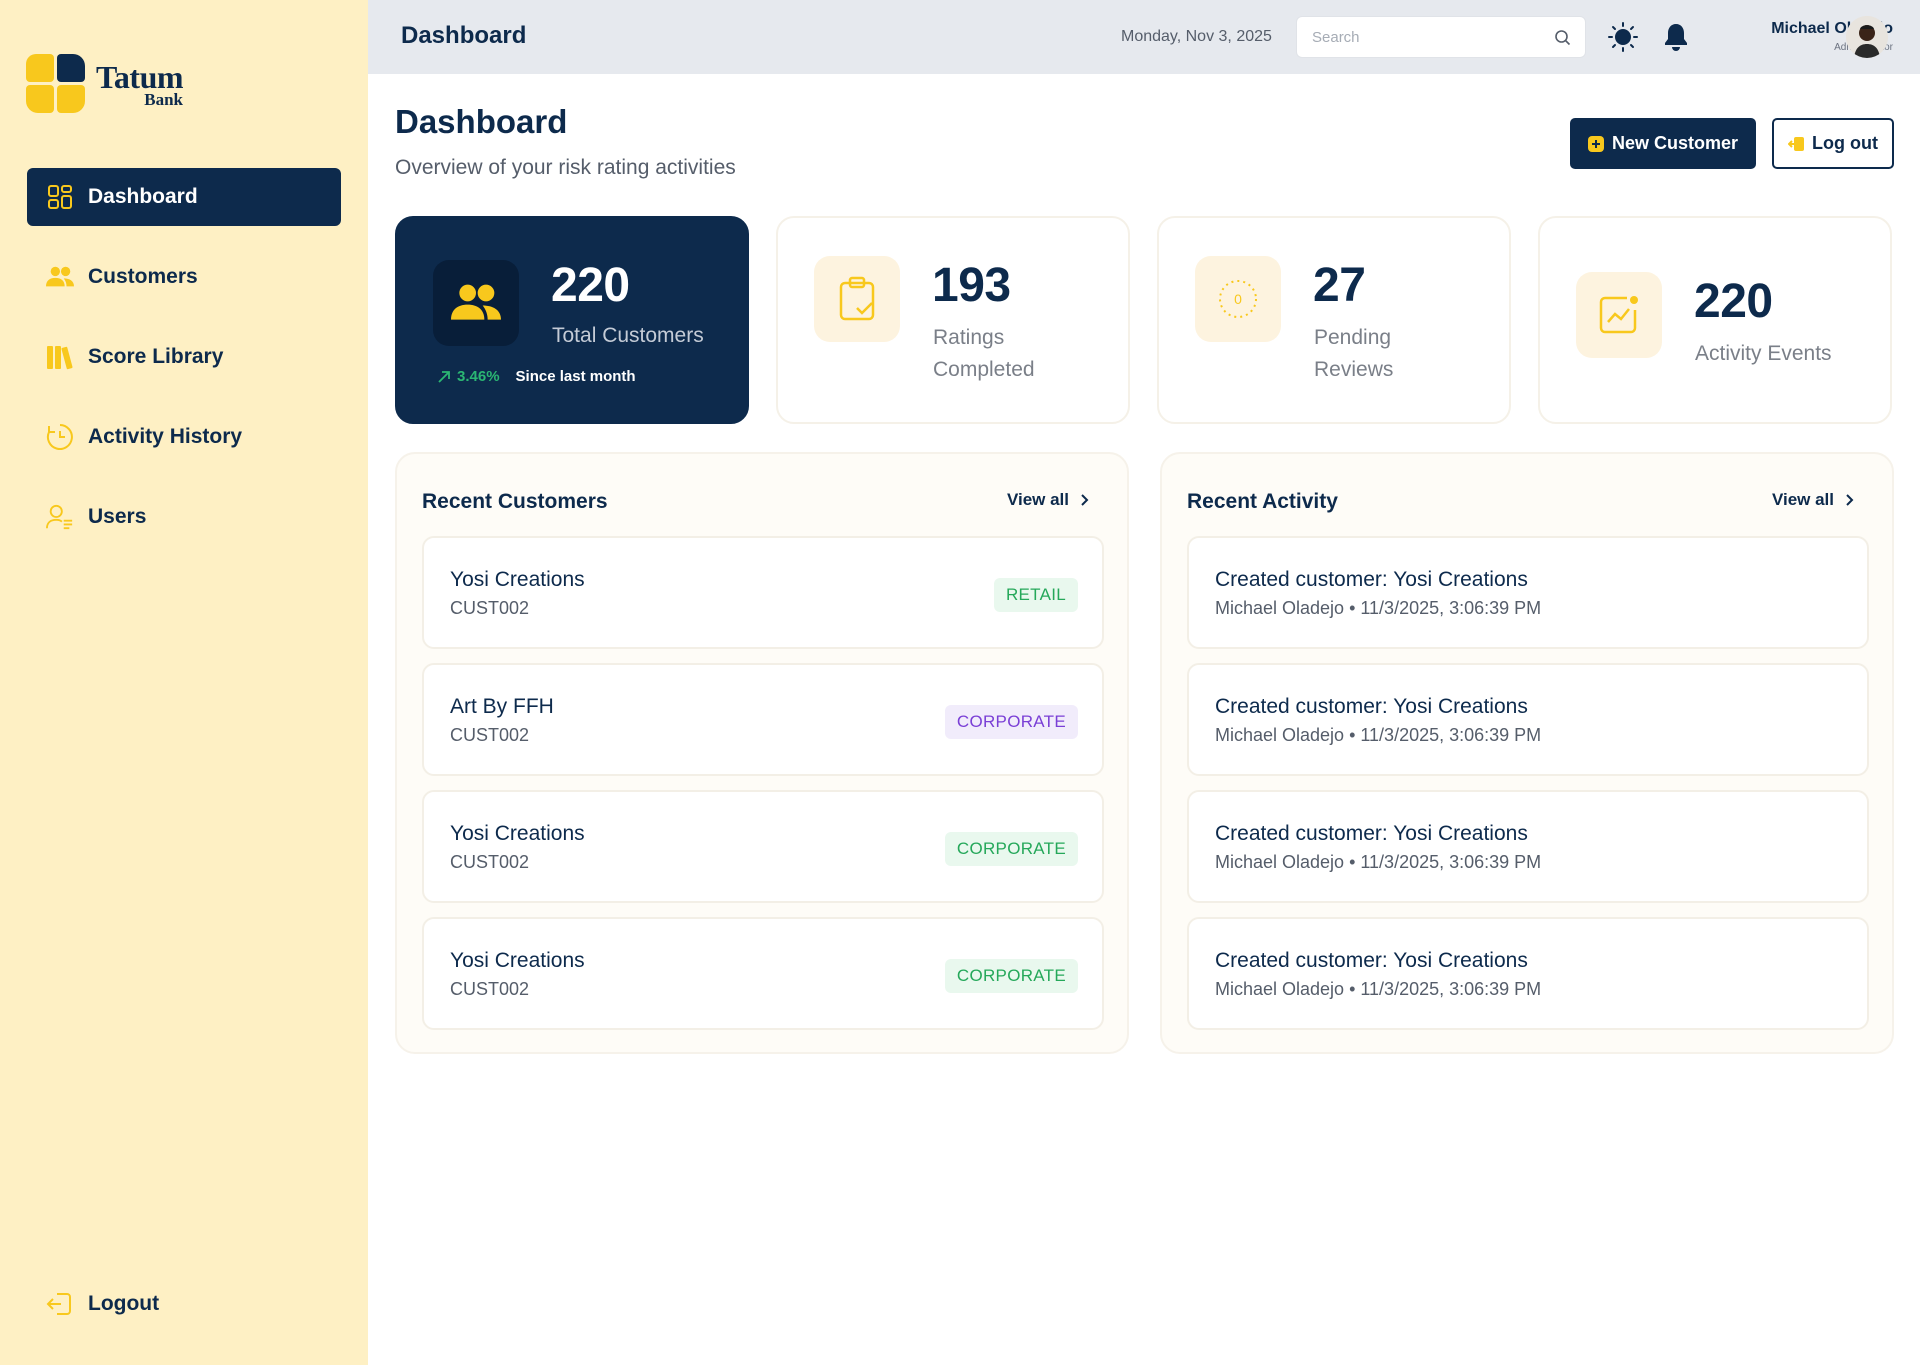 This screenshot has width=1920, height=1365. Describe the element at coordinates (1035, 595) in the screenshot. I see `customer-type-badge: RETAIL` at that location.